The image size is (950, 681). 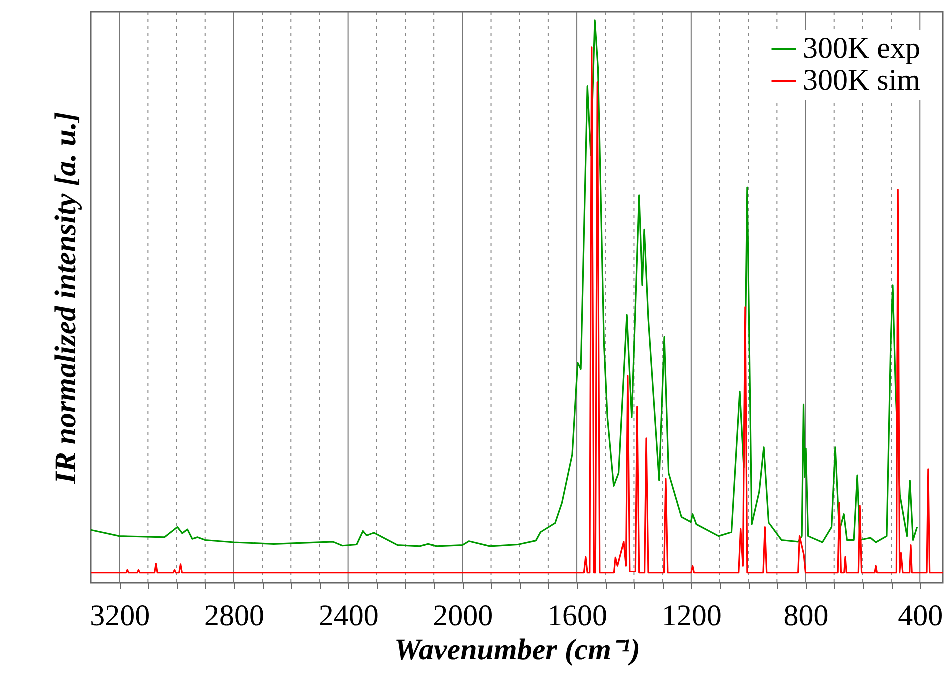 I want to click on x-tick-label: 1200, so click(x=692, y=616).